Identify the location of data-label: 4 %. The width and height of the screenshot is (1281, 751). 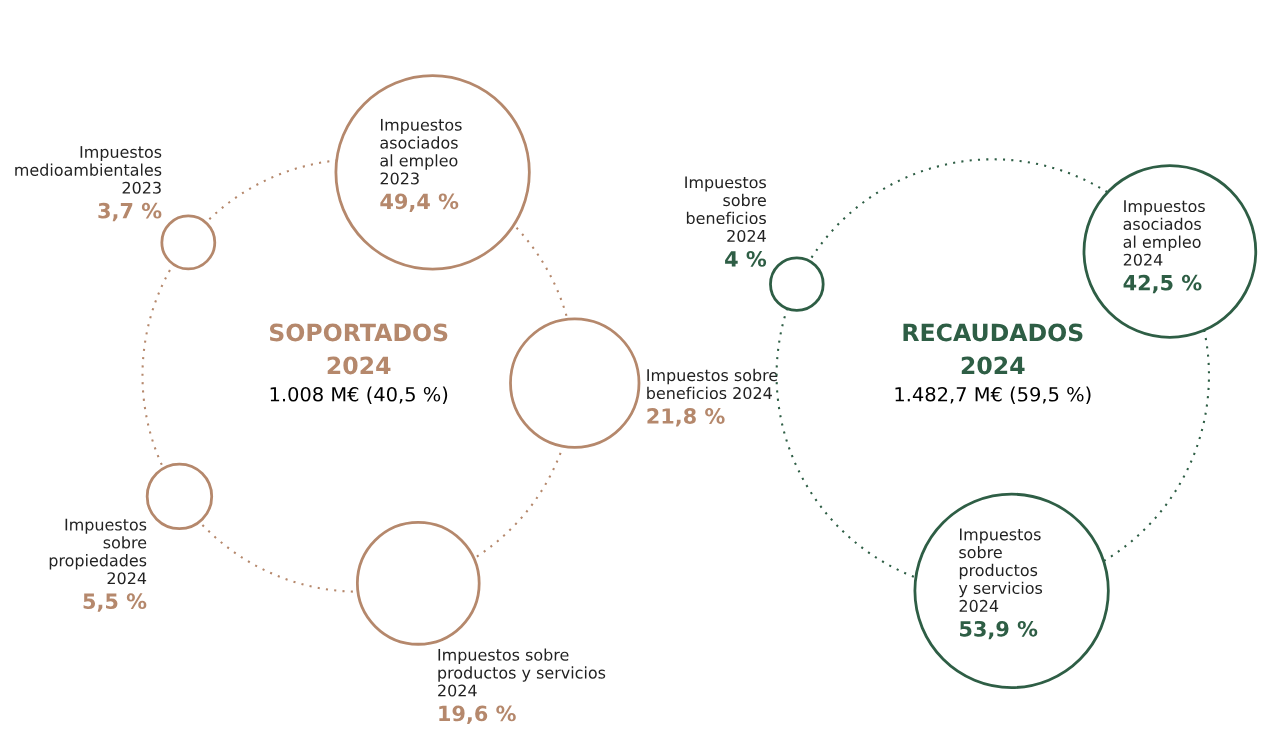
(746, 259).